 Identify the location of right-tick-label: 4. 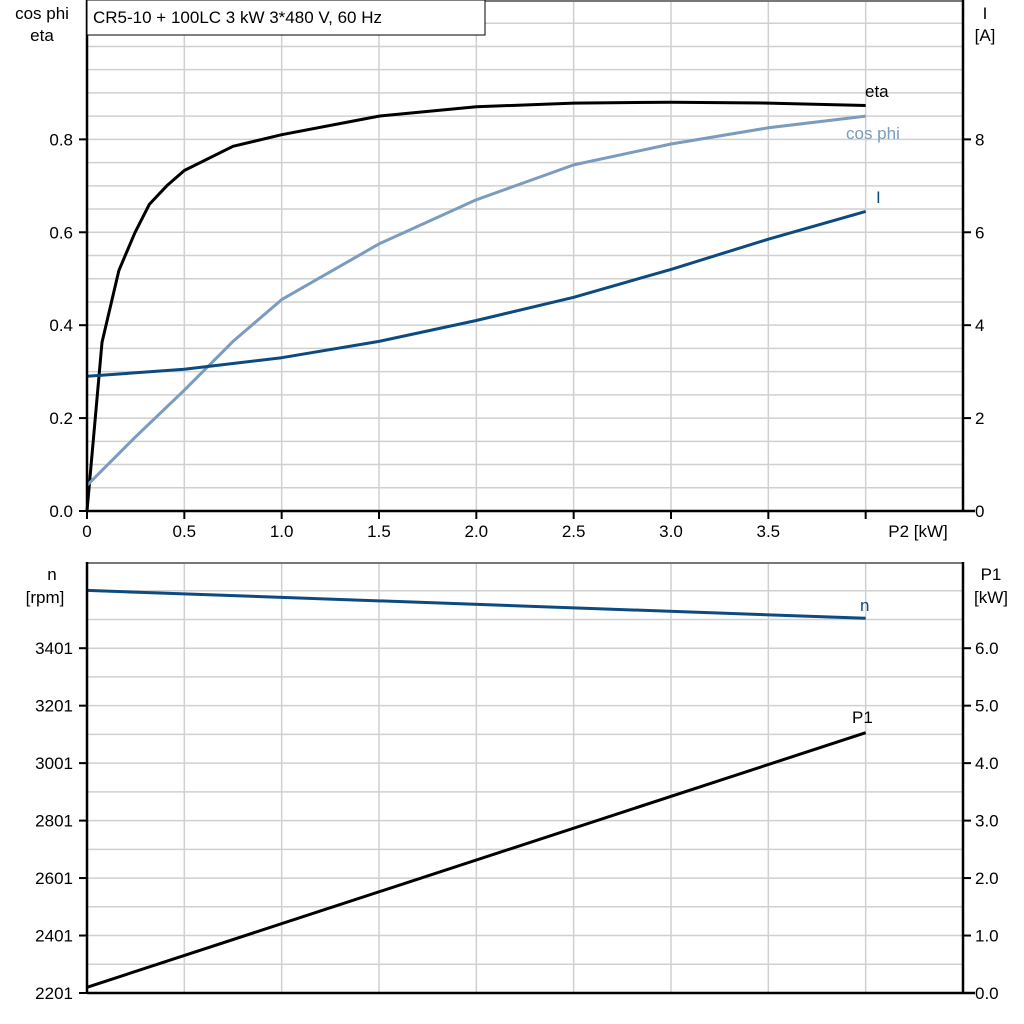
(979, 325).